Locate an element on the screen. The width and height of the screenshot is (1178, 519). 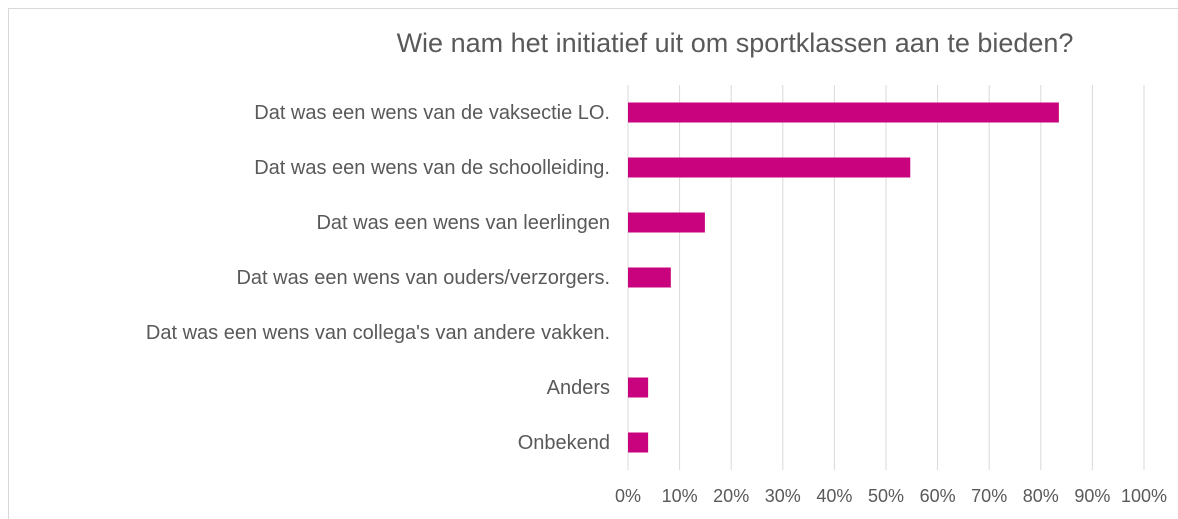
category-text: Dat was een wens van de schoolleiding. is located at coordinates (432, 167).